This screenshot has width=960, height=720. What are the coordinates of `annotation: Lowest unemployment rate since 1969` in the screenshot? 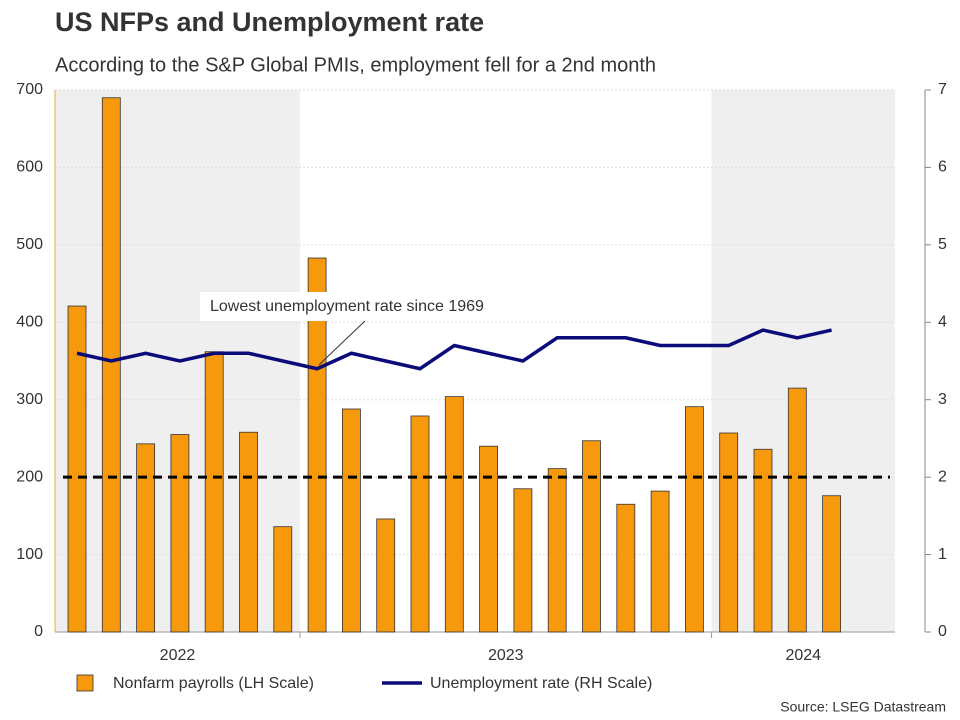 It's located at (347, 306).